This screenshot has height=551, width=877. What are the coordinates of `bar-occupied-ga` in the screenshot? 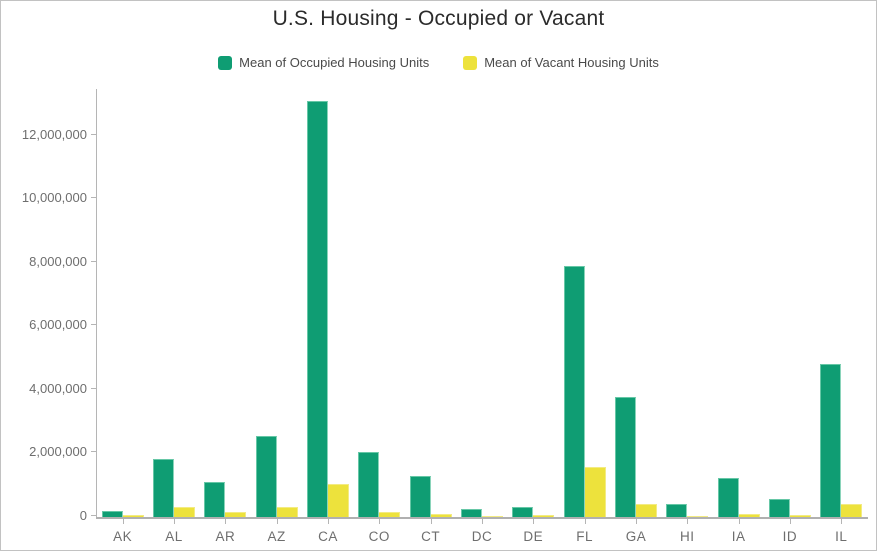 It's located at (625, 457).